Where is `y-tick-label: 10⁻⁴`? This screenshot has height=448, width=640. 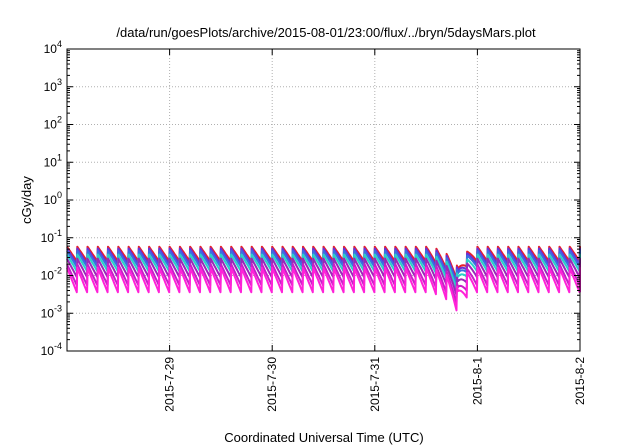
y-tick-label: 10⁻⁴ is located at coordinates (51, 349).